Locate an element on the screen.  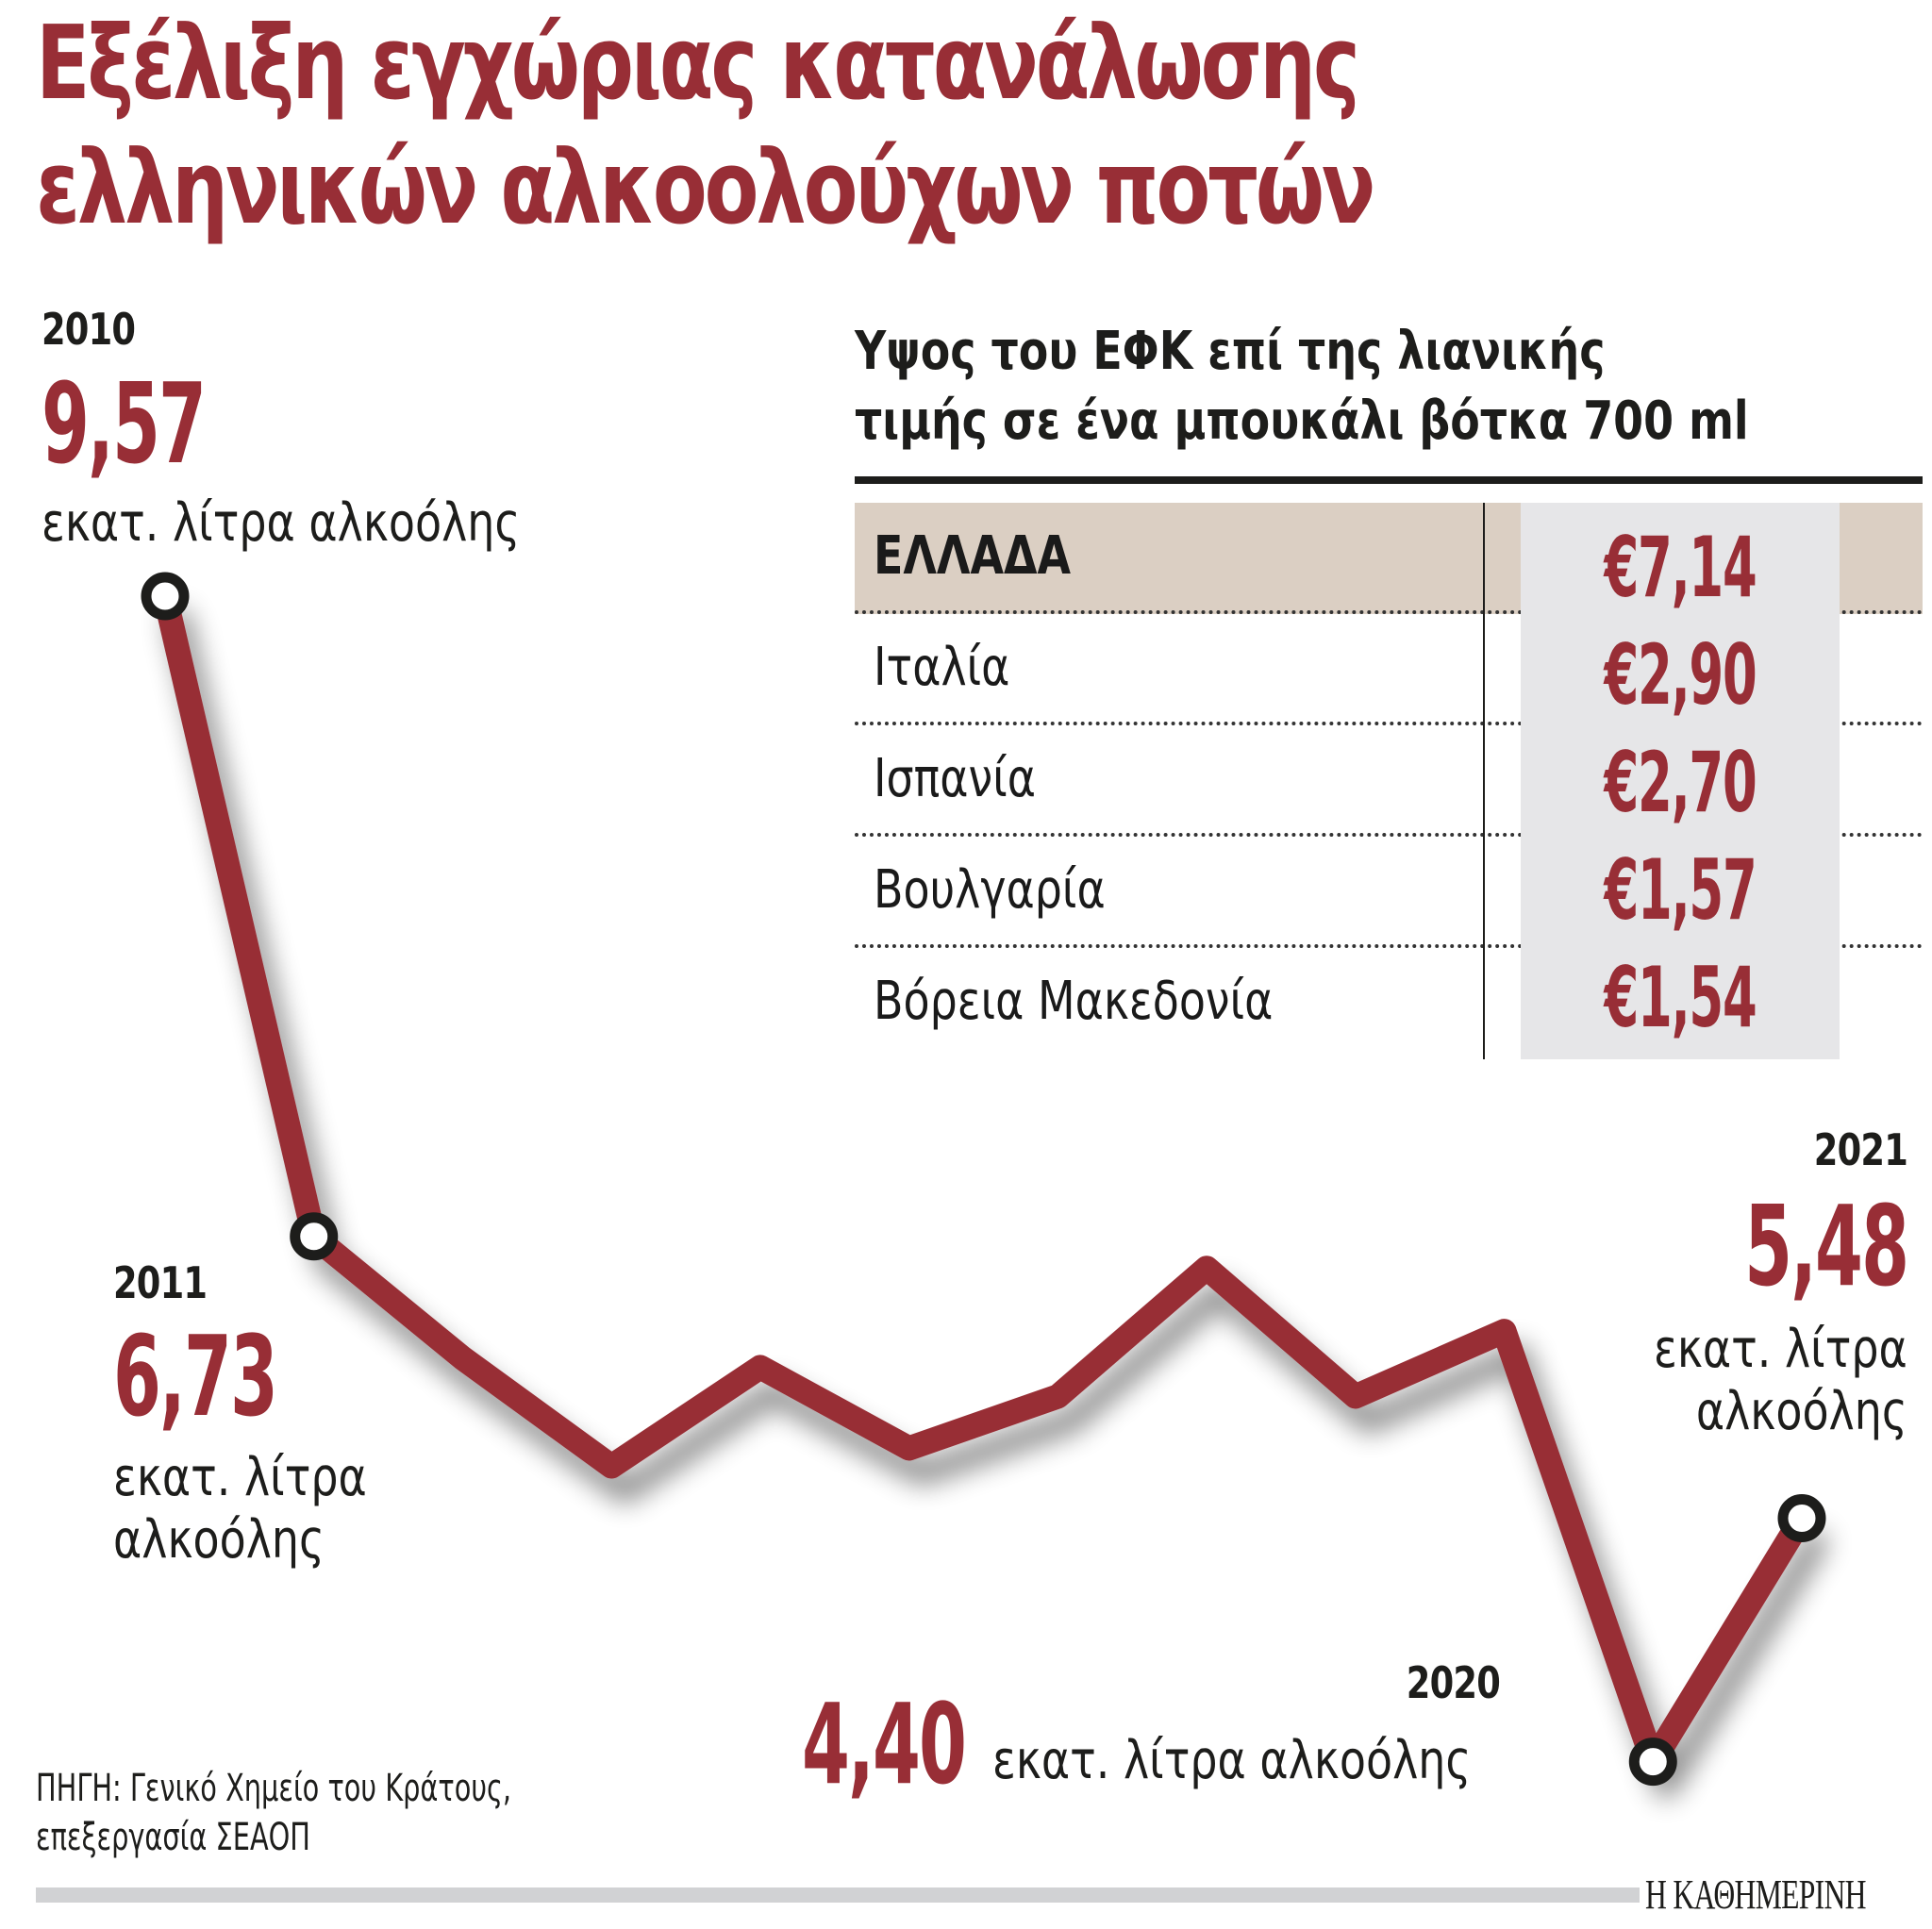
country-label: ΕΛΛΑΔΑ is located at coordinates (973, 556).